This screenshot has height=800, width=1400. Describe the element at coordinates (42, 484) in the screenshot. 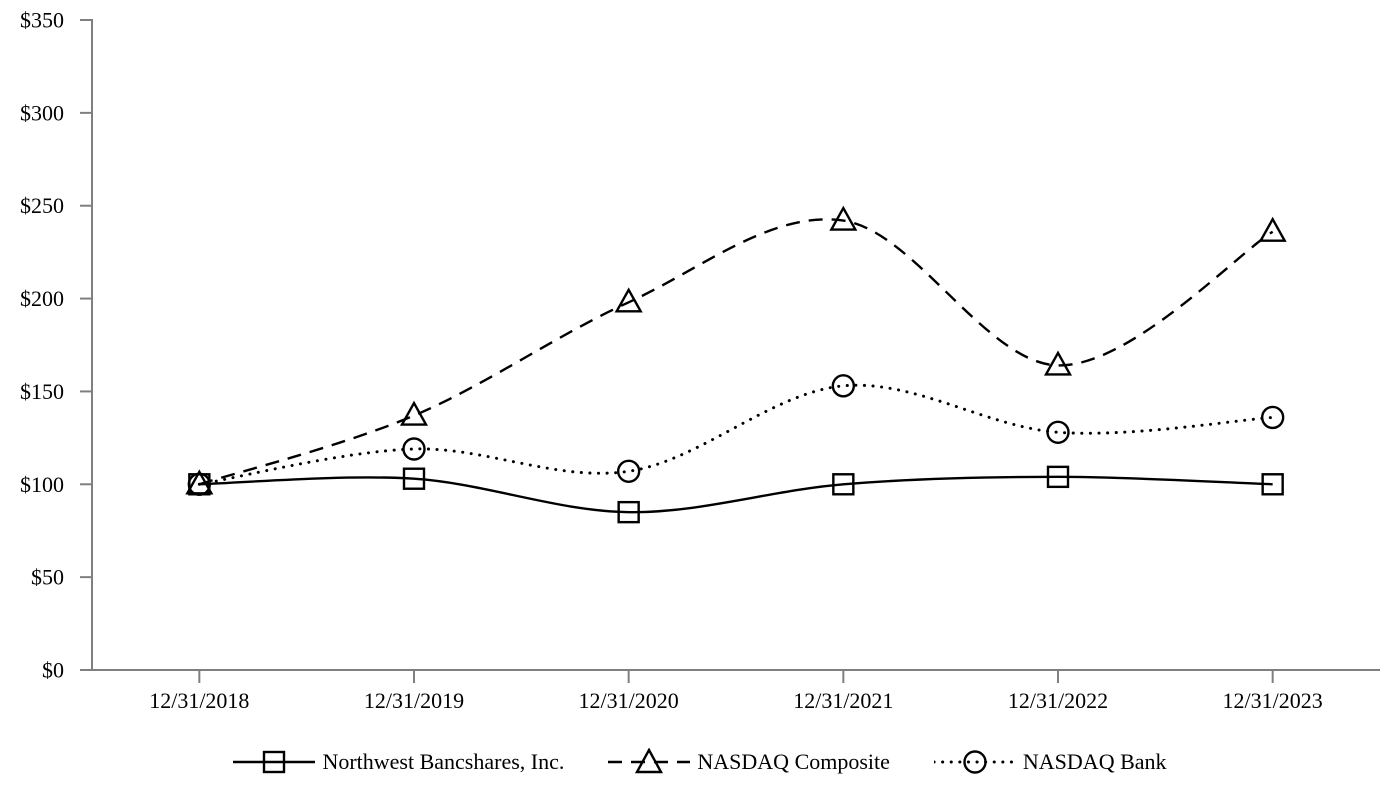

I see `y-tick-label: $100` at that location.